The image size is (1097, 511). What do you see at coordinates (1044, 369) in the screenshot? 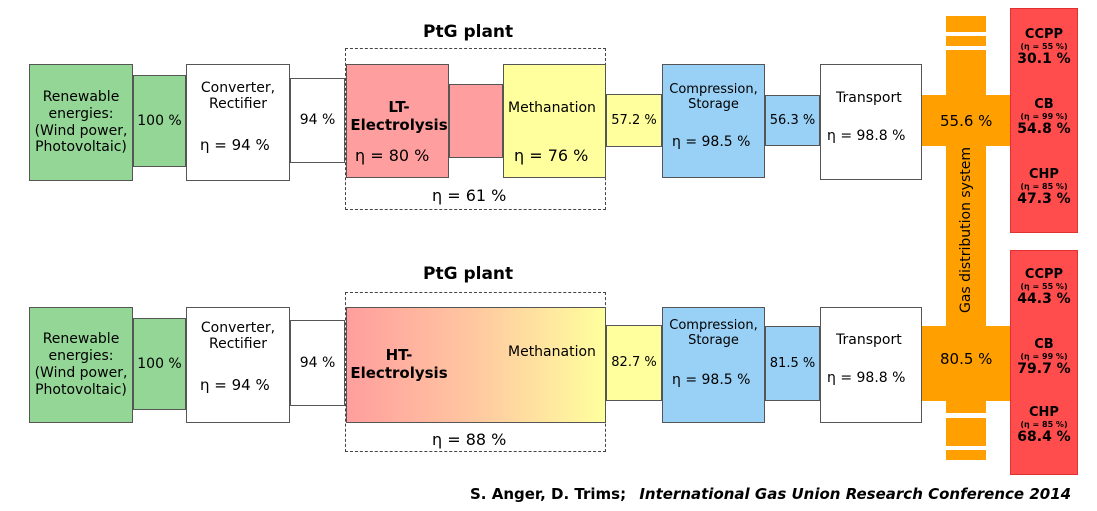
I see `consumer-value: 79.7 %` at bounding box center [1044, 369].